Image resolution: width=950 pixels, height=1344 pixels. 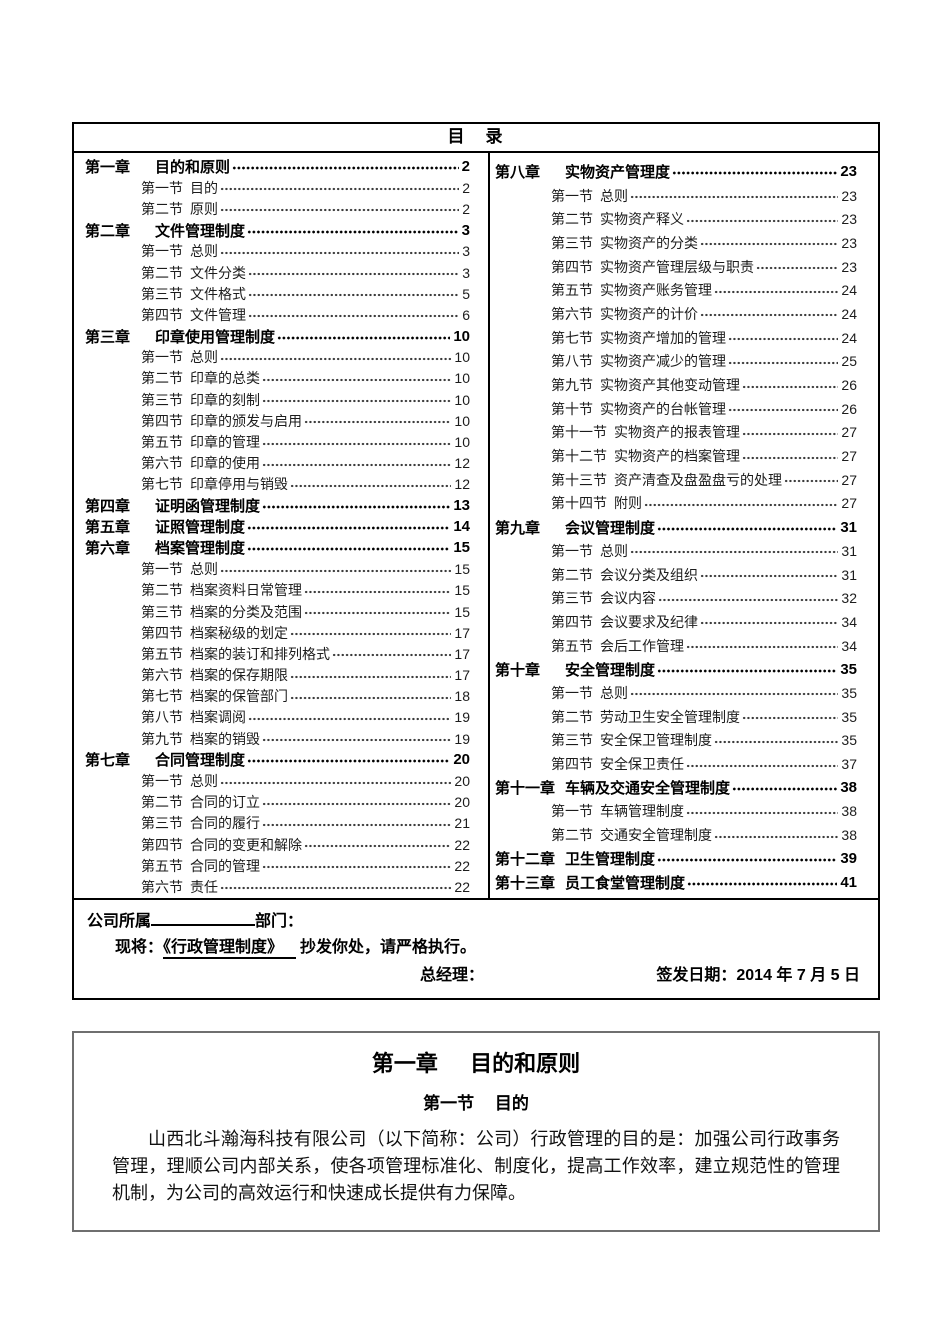 I want to click on toc-chapter-row: 第十章 安全管理制度 35, so click(x=676, y=669).